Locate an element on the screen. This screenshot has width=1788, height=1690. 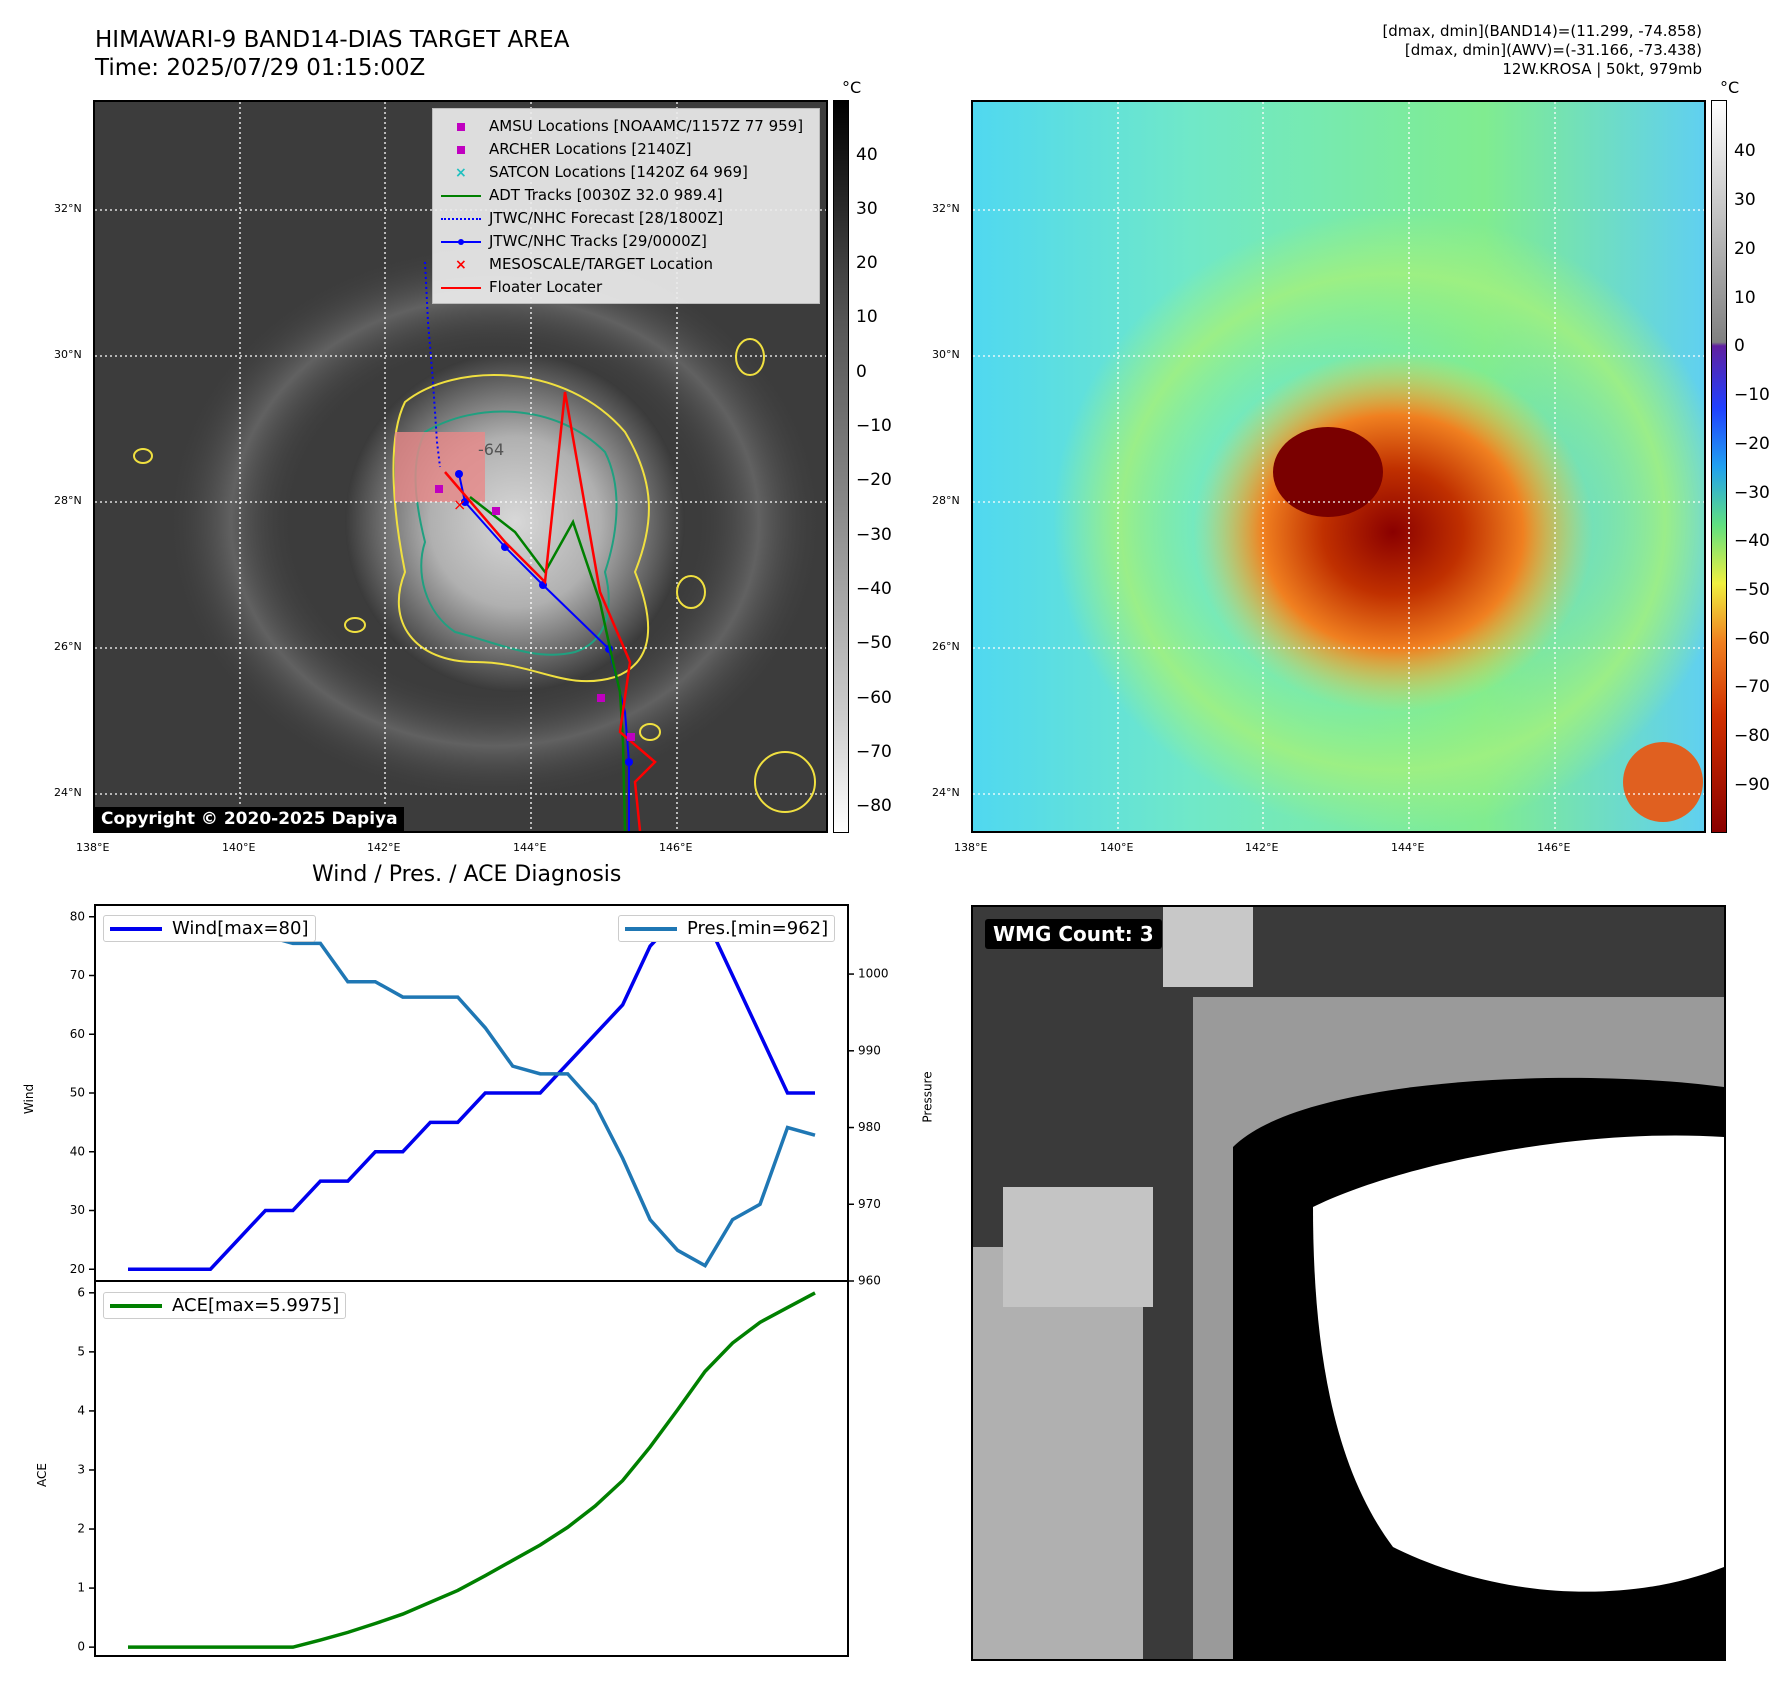
wmg-light-top is located at coordinates (1208, 947).